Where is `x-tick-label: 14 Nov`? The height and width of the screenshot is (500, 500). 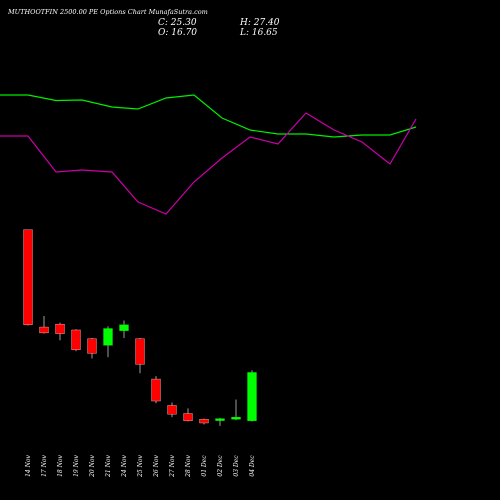 x-tick-label: 14 Nov is located at coordinates (28, 465).